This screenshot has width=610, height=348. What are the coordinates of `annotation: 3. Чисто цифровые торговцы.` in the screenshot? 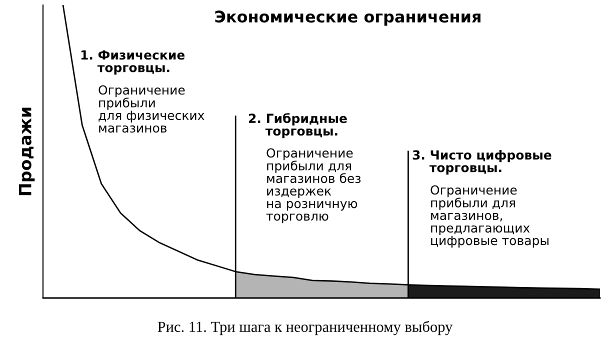 It's located at (482, 162).